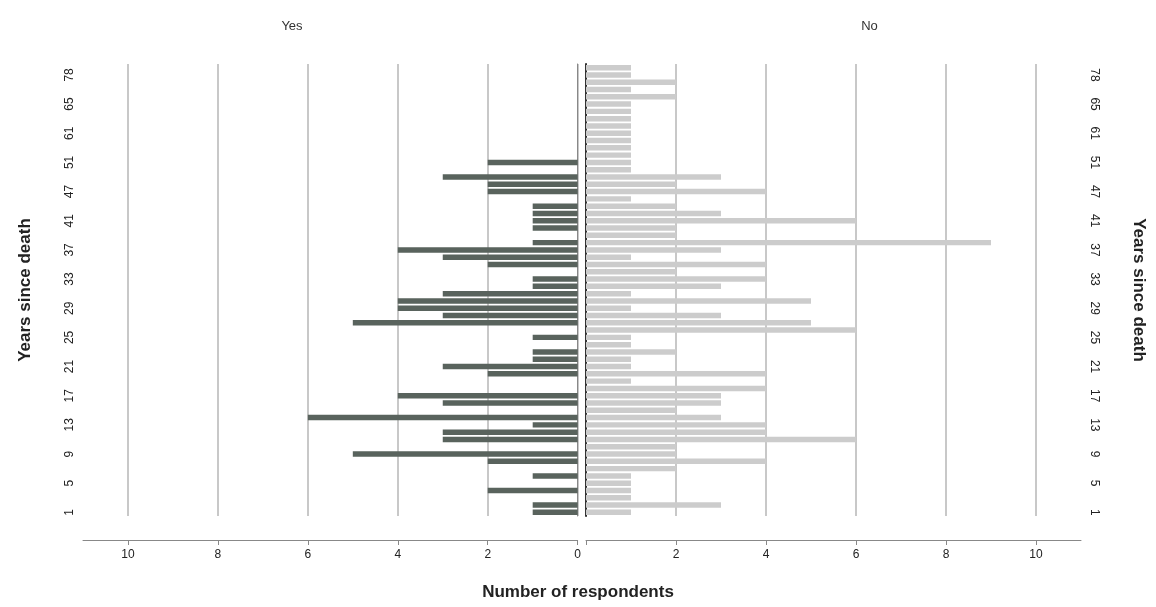 This screenshot has height=607, width=1156. I want to click on chart-title: Yes, so click(292, 25).